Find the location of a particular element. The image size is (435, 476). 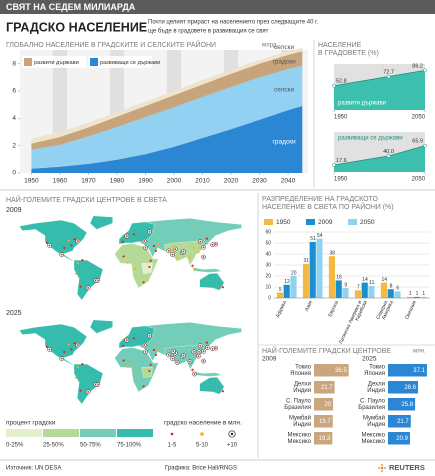

city-label: Мумбай is located at coordinates (300, 418).